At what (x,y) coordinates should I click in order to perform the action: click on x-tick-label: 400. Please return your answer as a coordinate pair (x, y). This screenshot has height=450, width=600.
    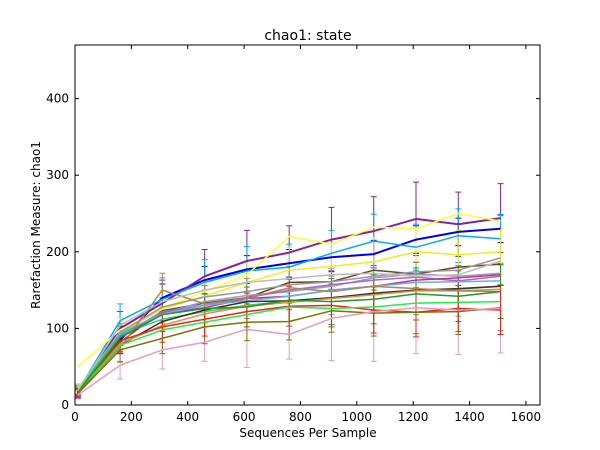
    Looking at the image, I should click on (187, 417).